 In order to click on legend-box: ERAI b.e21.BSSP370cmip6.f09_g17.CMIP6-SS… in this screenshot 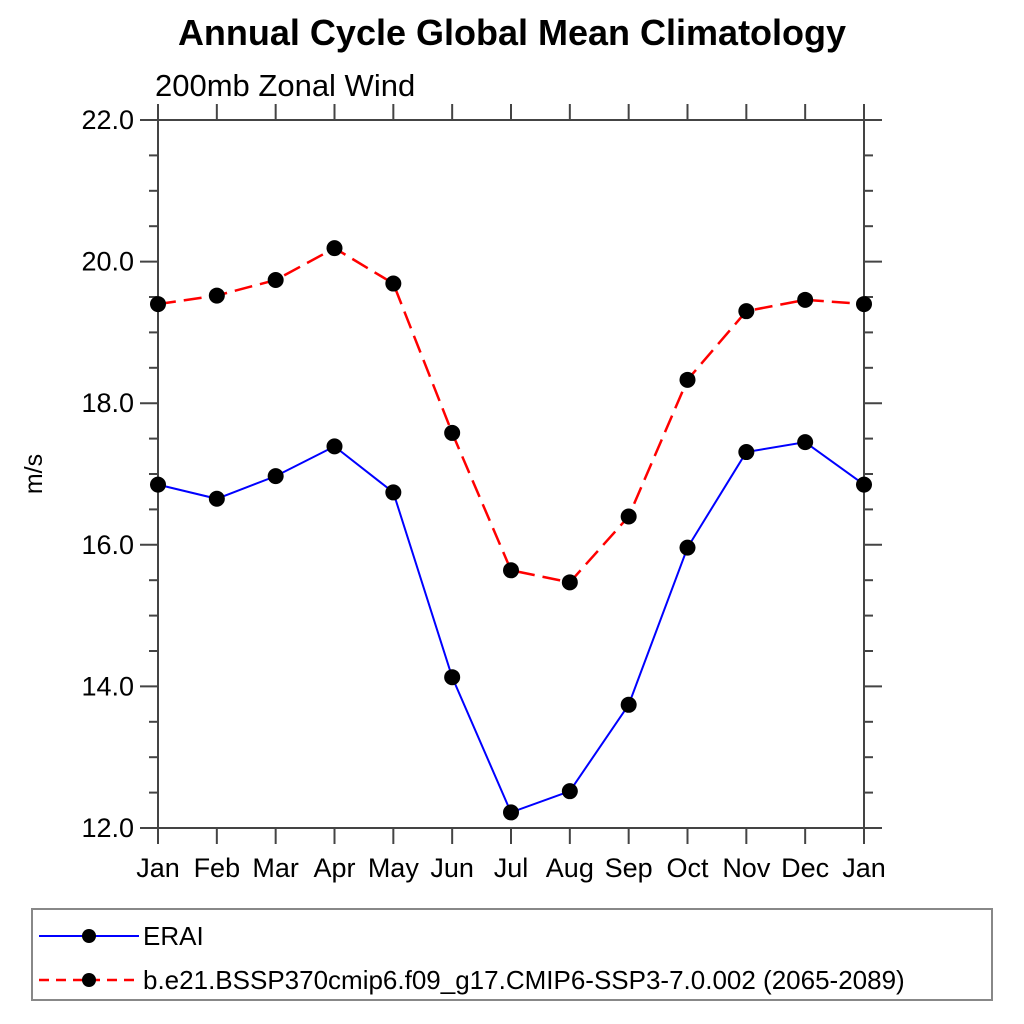, I will do `click(512, 954)`.